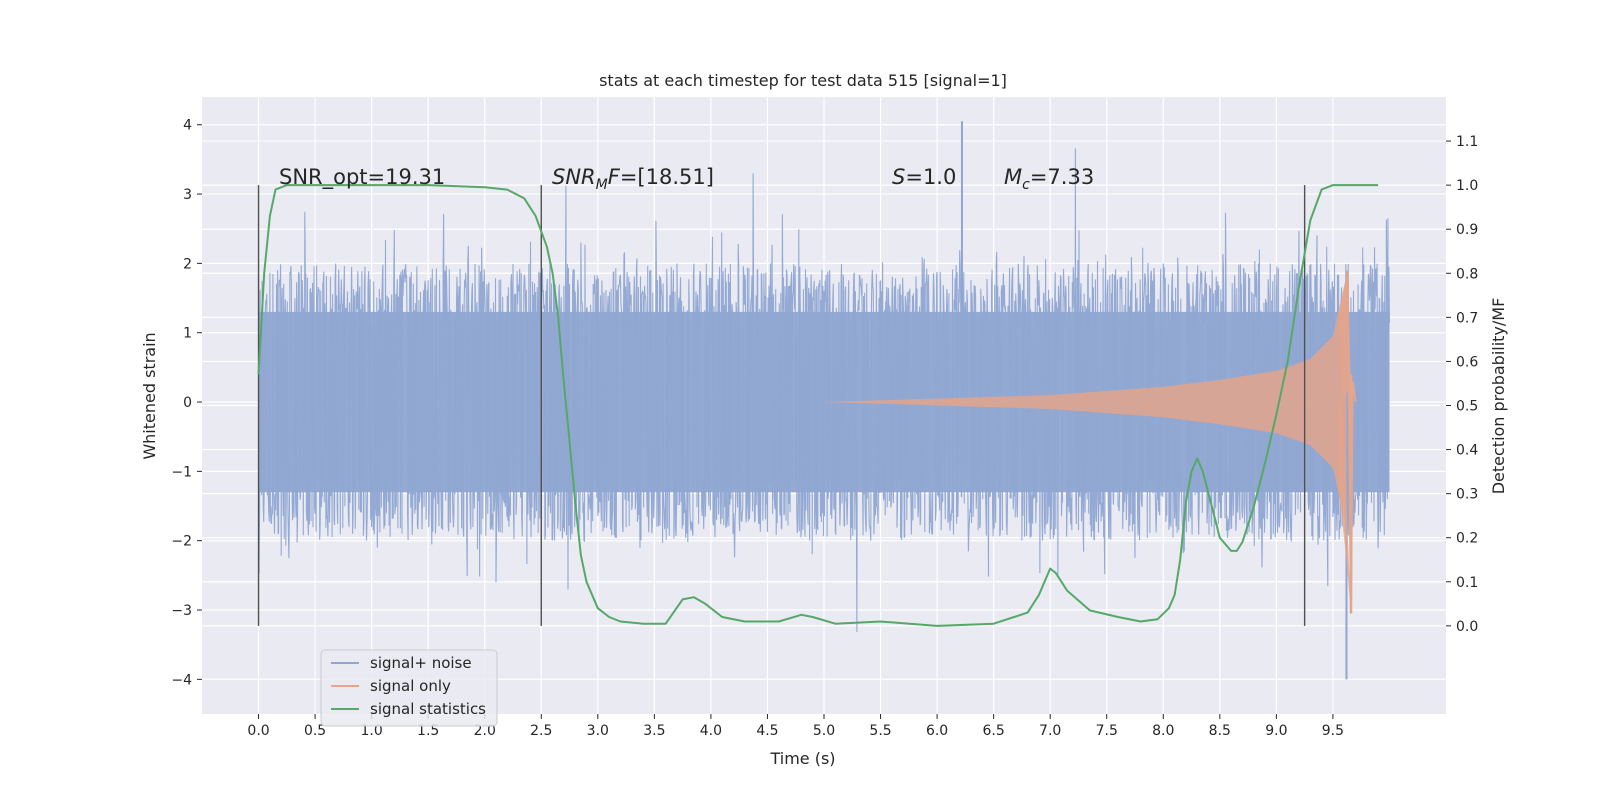  I want to click on y-right-tick-label: 0.4, so click(1467, 451).